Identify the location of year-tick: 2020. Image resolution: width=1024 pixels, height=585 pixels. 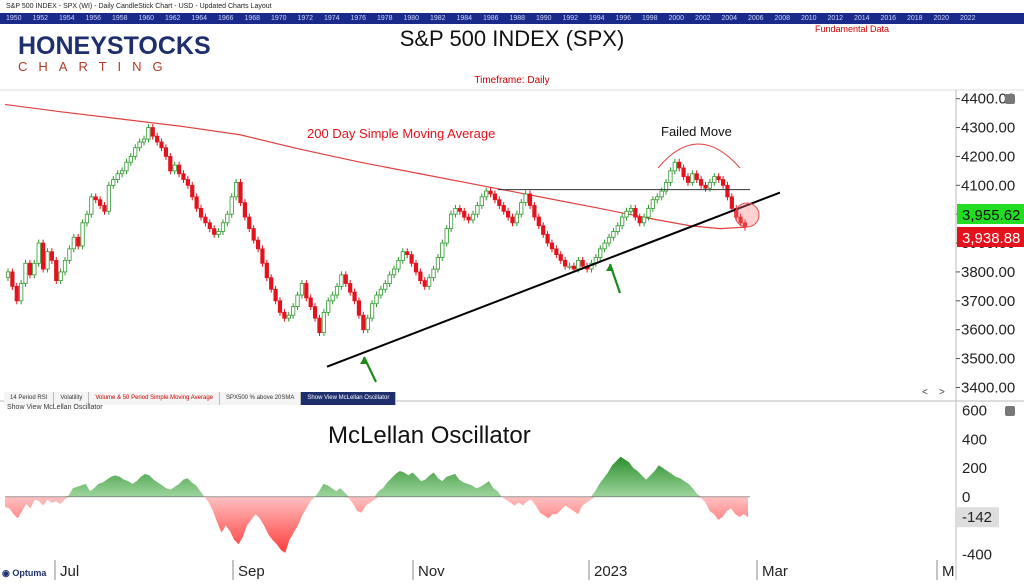
(941, 18).